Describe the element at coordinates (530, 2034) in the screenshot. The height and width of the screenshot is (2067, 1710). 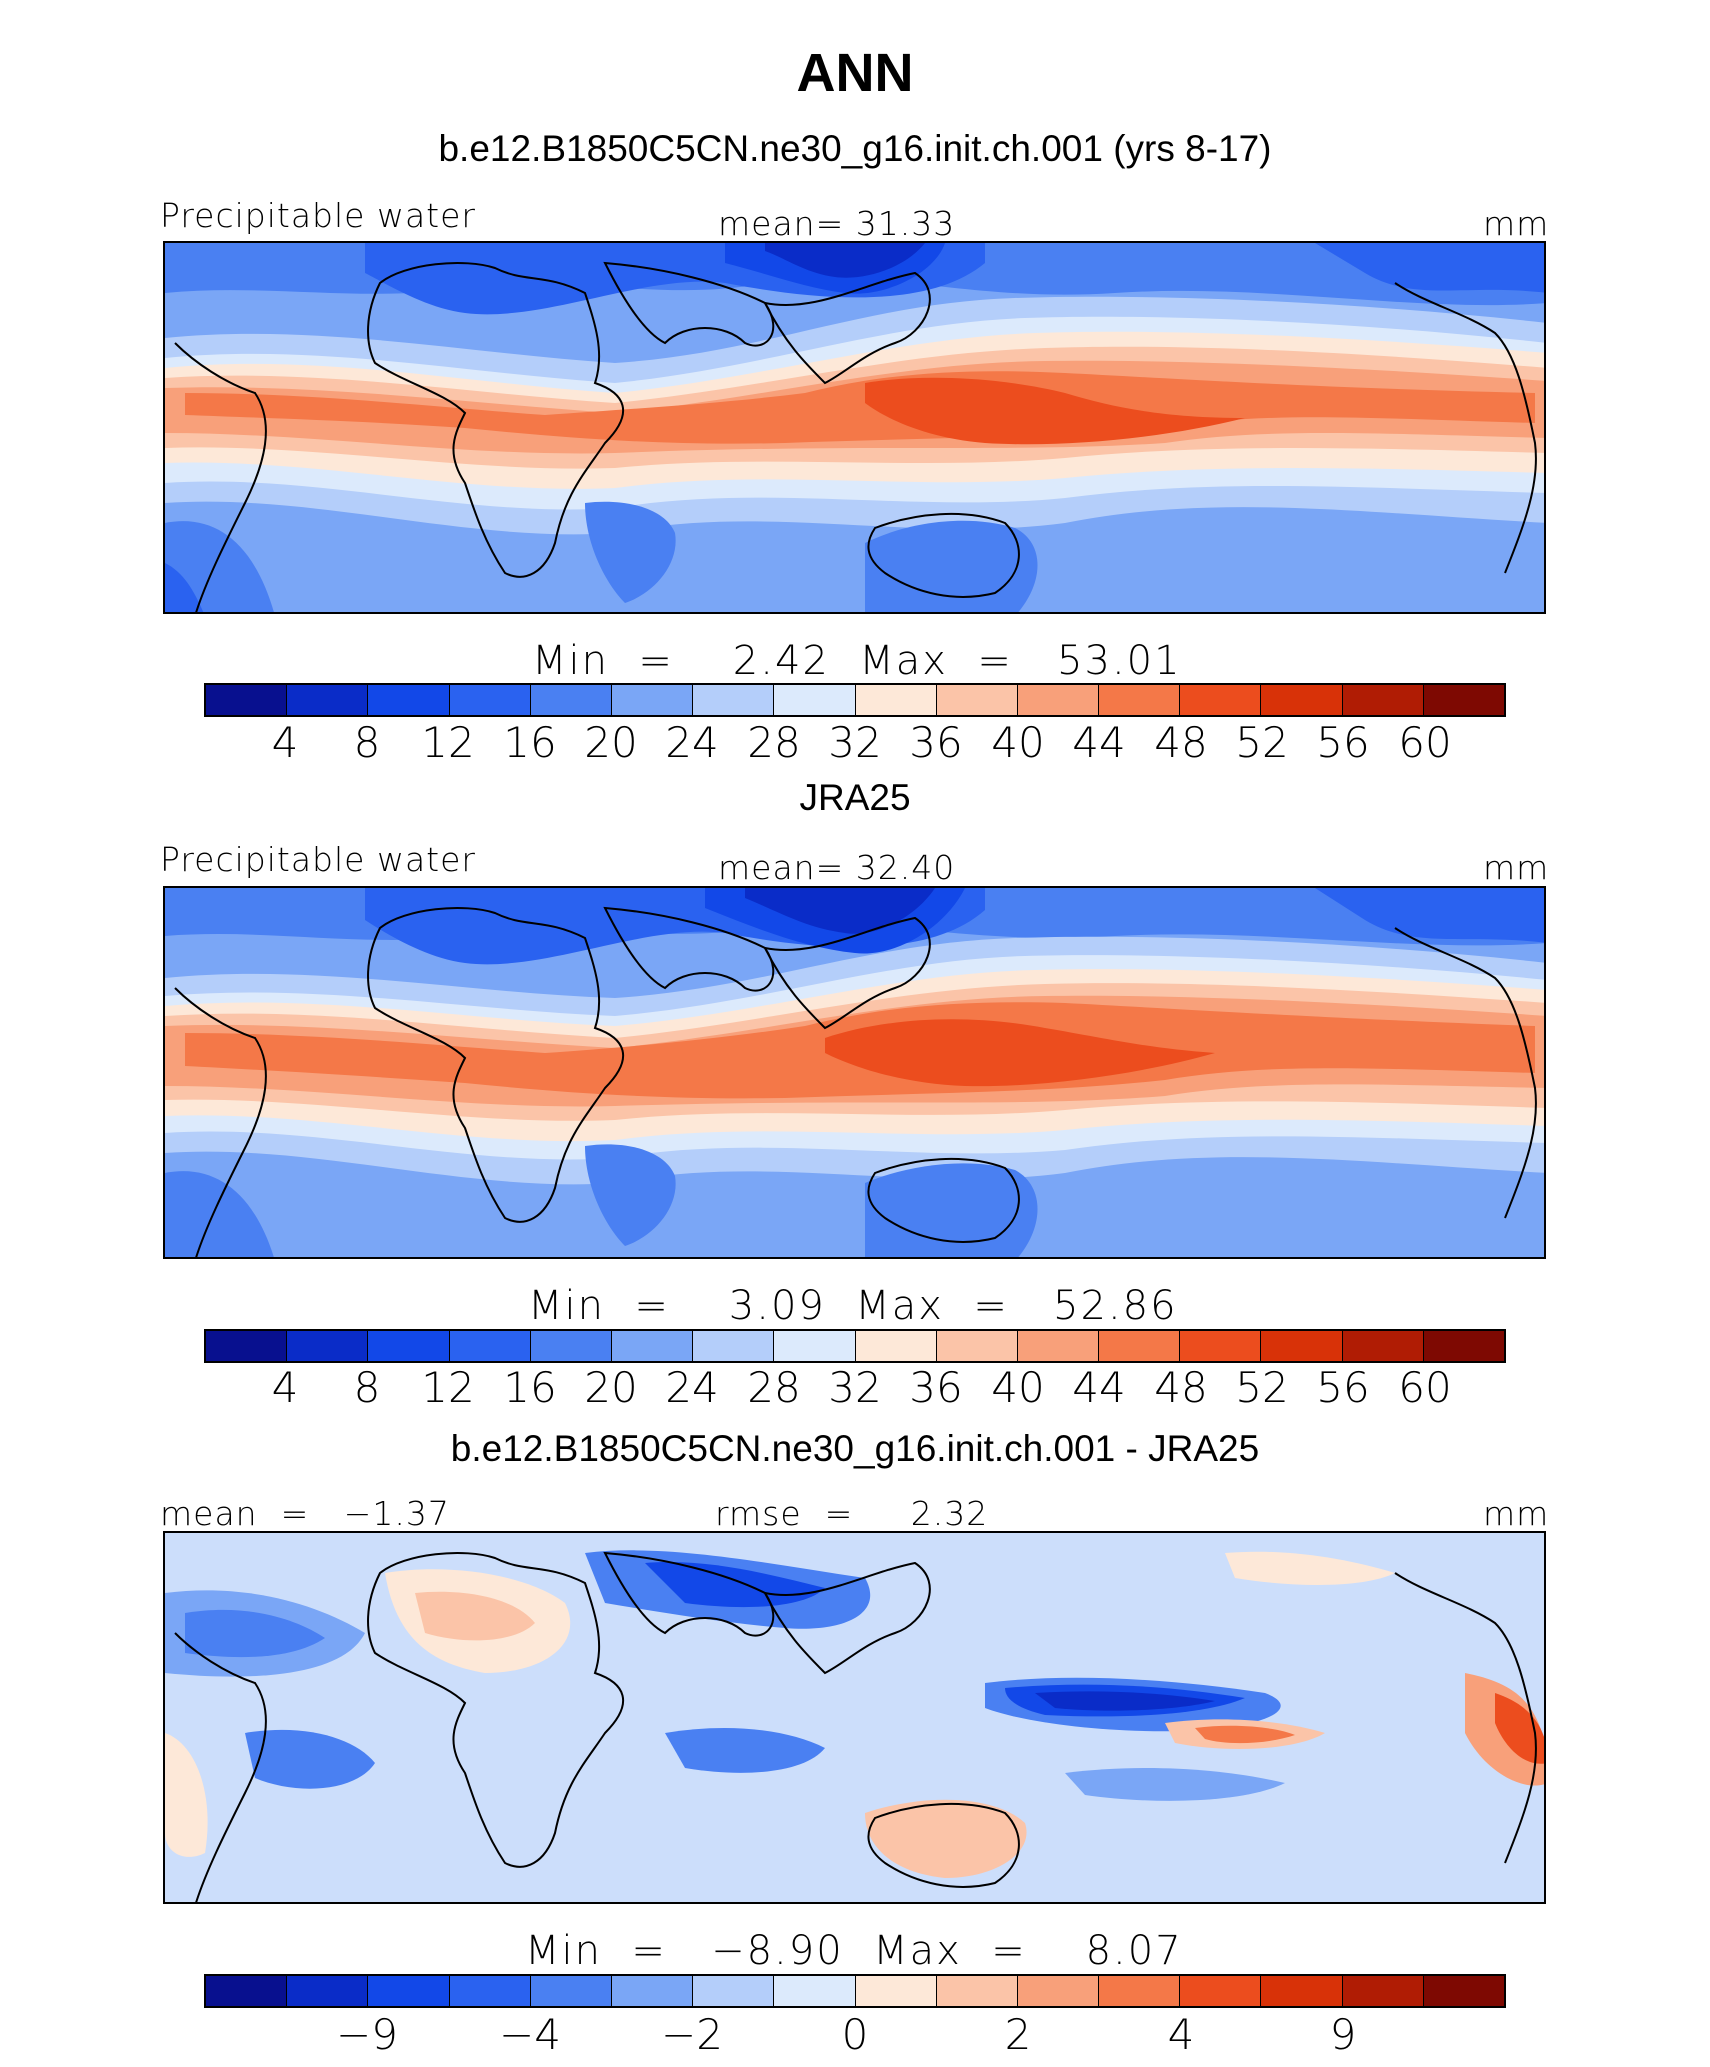
I see `colorbar-tick: −4` at that location.